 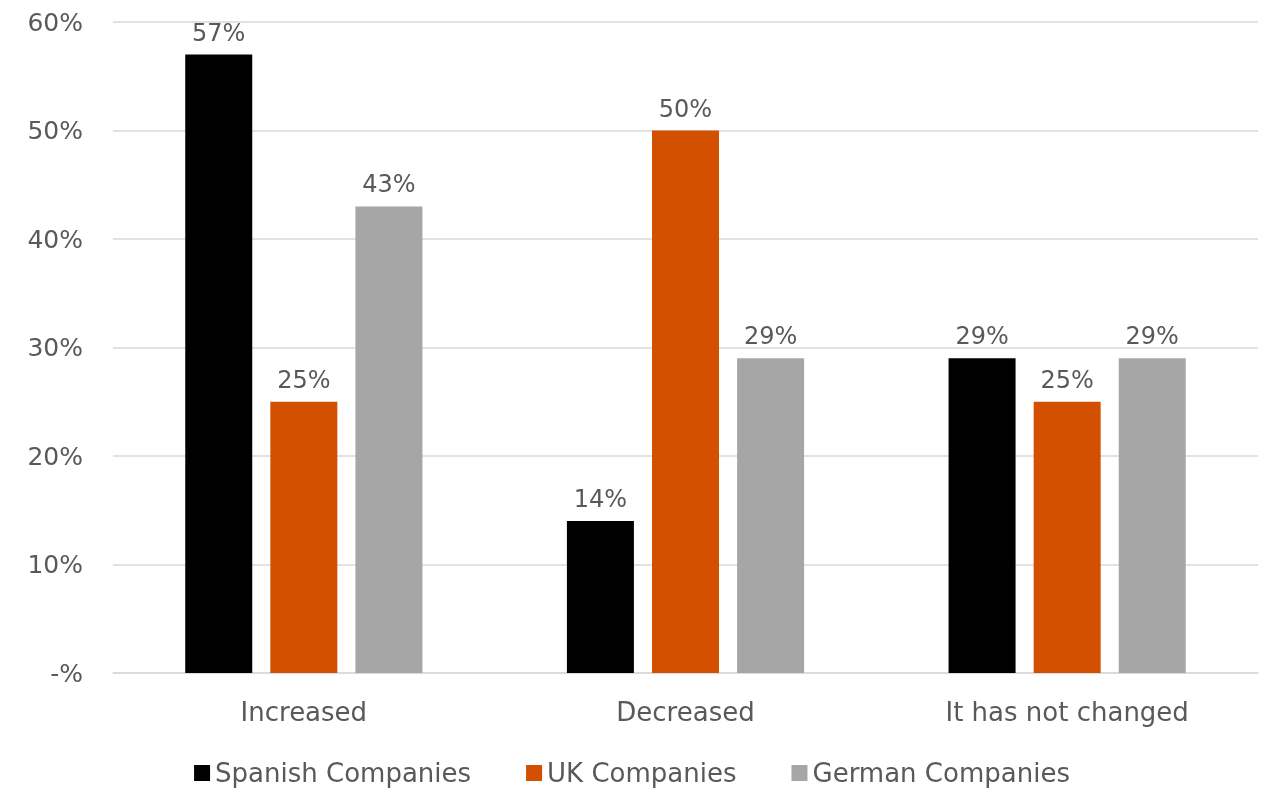 I want to click on data-label: 14%, so click(x=600, y=499).